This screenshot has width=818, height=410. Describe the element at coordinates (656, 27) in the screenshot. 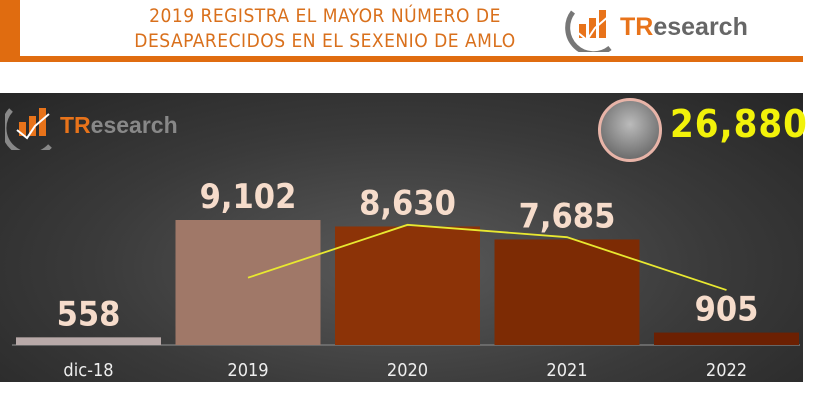

I see `tresearch-logo: TR esearch` at that location.